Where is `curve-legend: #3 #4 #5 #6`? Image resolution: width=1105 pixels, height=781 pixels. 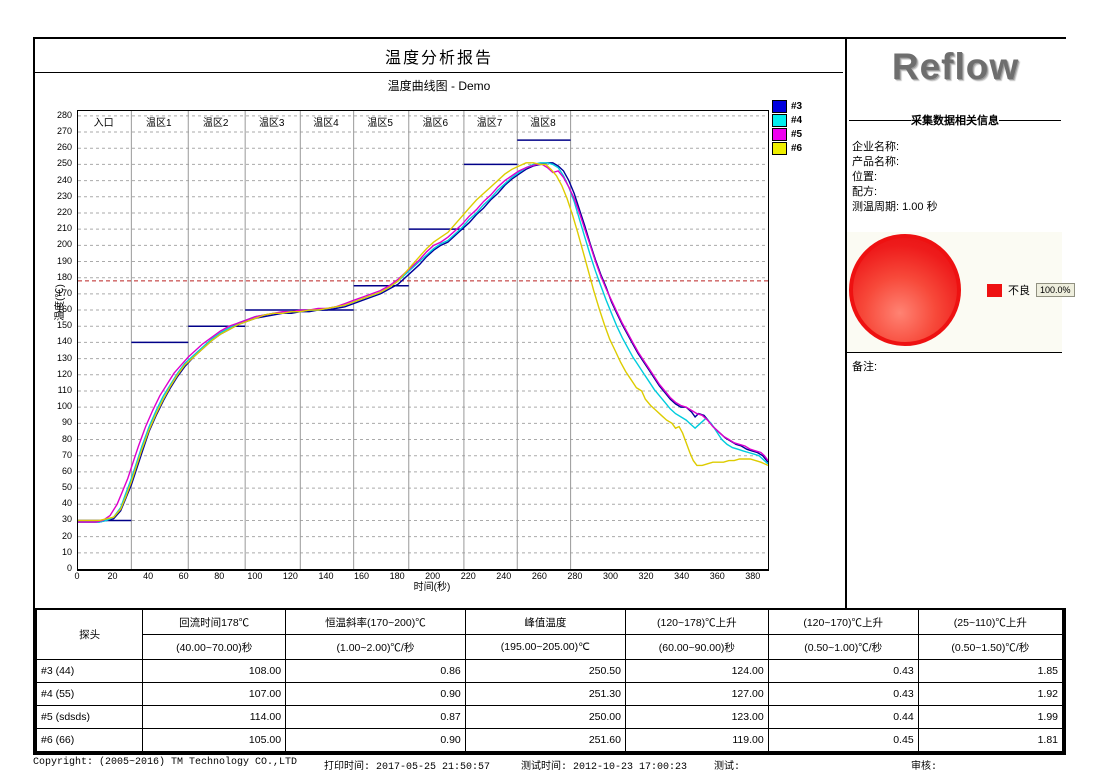
curve-legend: #3 #4 #5 #6 is located at coordinates (802, 127).